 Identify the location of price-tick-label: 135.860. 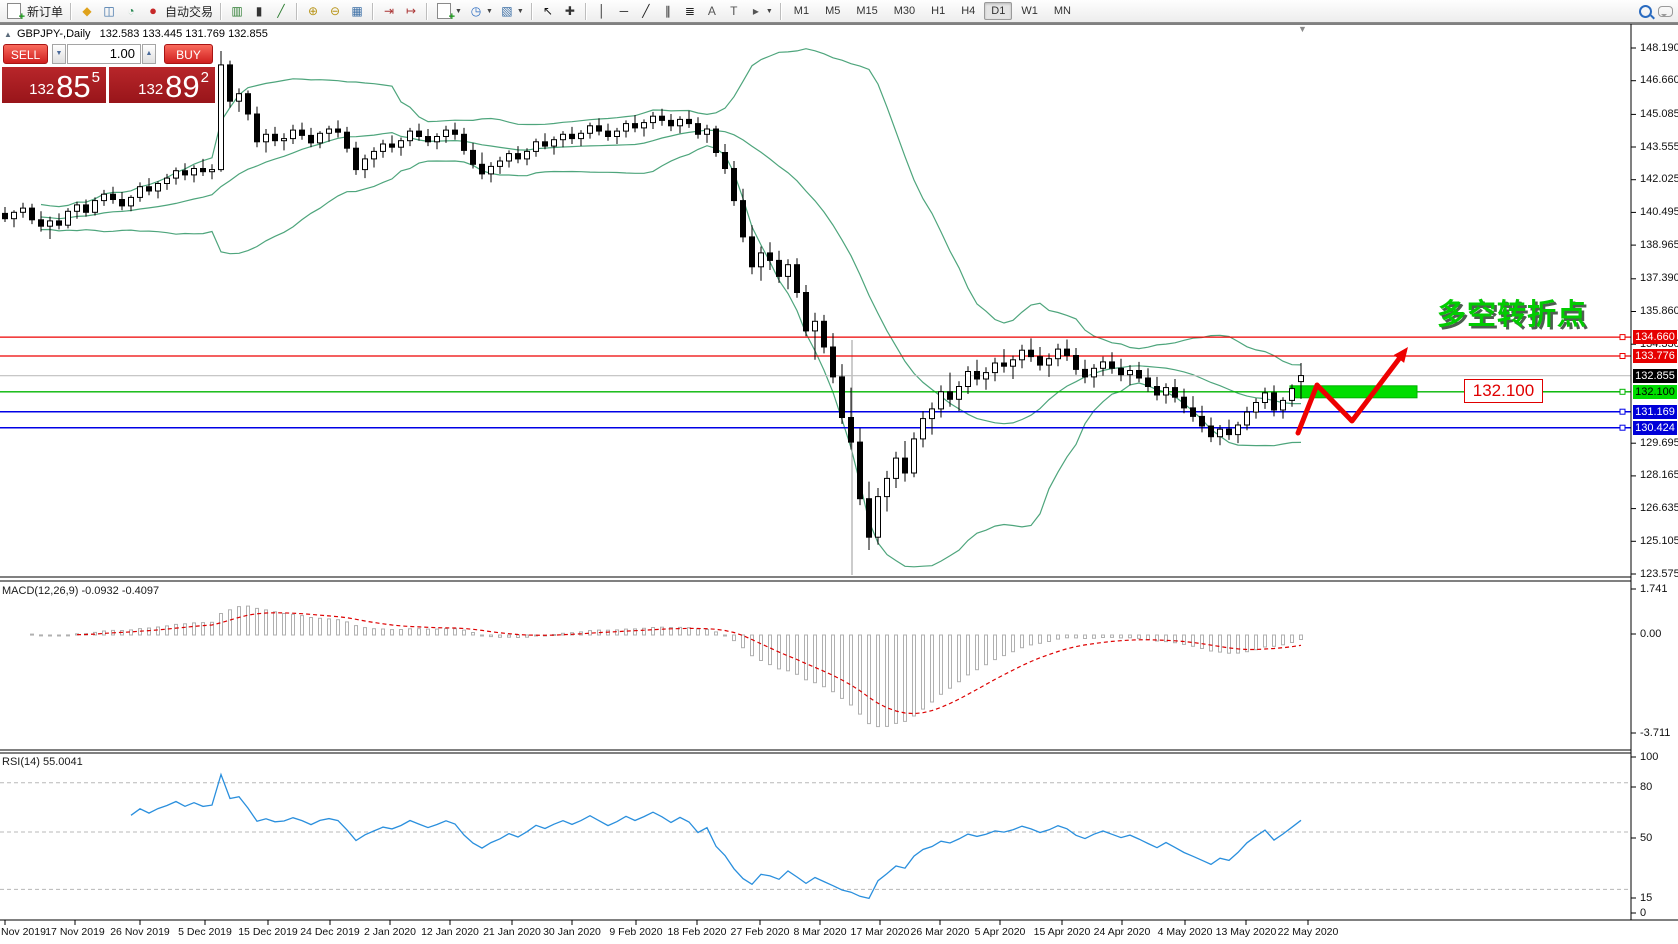
(1659, 310).